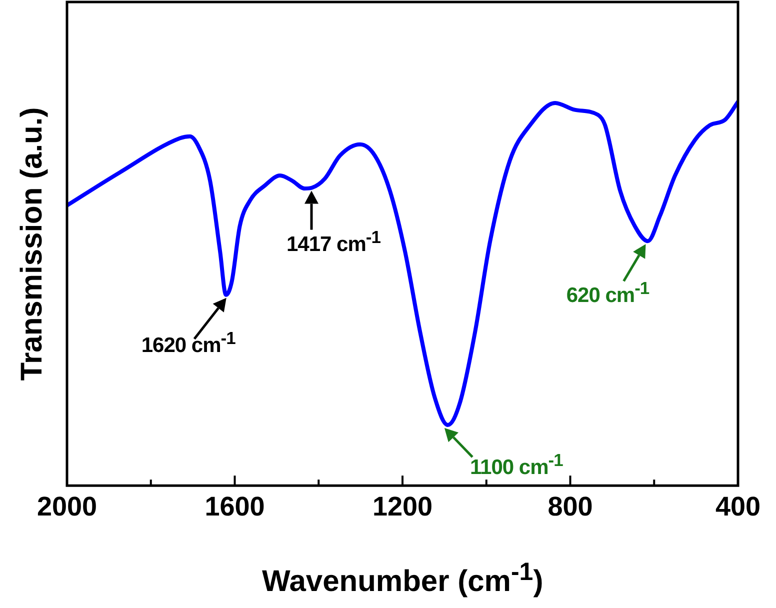 The width and height of the screenshot is (776, 608). I want to click on x-tick-label: 1600, so click(234, 506).